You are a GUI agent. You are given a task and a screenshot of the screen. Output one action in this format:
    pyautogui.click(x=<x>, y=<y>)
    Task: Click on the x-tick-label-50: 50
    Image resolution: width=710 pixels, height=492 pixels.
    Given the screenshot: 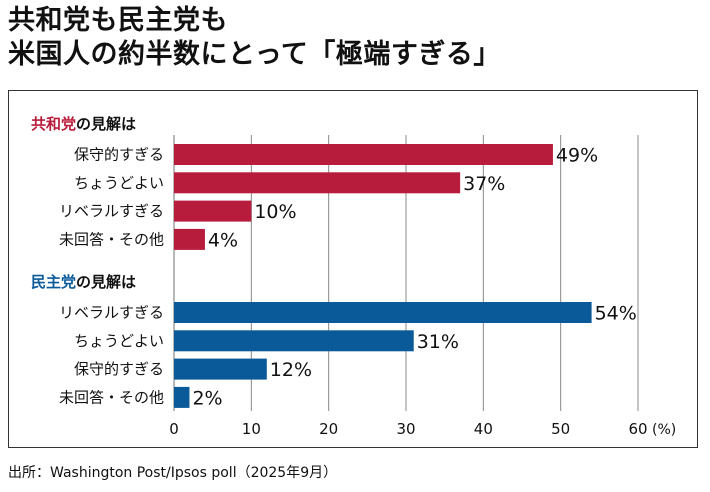 What is the action you would take?
    pyautogui.click(x=560, y=429)
    